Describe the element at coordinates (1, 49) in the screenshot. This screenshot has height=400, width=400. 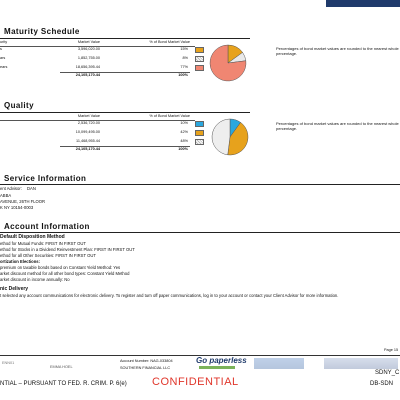
I see `maturity-row-label: s` at that location.